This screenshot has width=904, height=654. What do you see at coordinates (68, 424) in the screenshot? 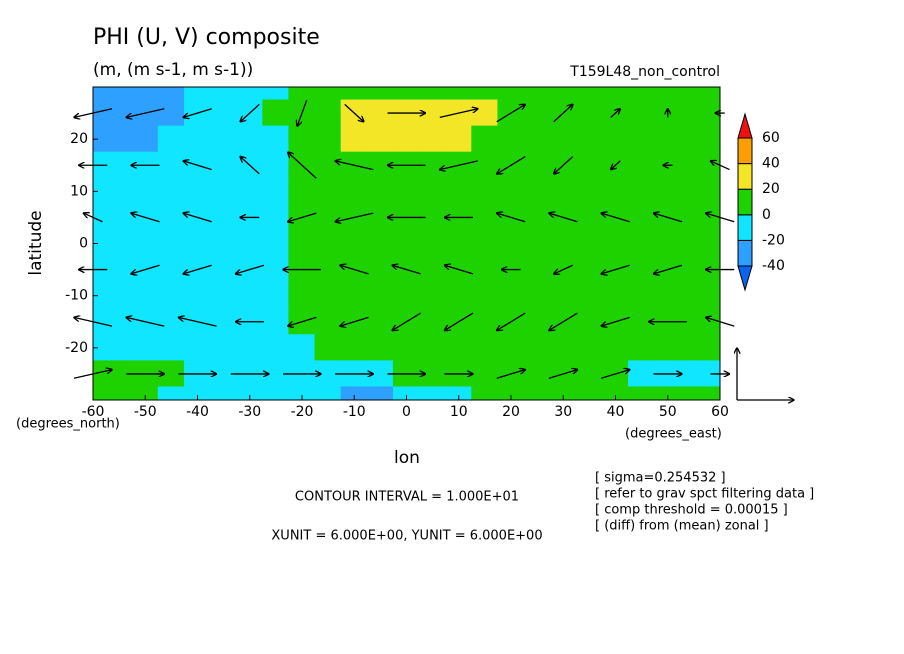
I see `y-unit-label: (degrees_north)` at bounding box center [68, 424].